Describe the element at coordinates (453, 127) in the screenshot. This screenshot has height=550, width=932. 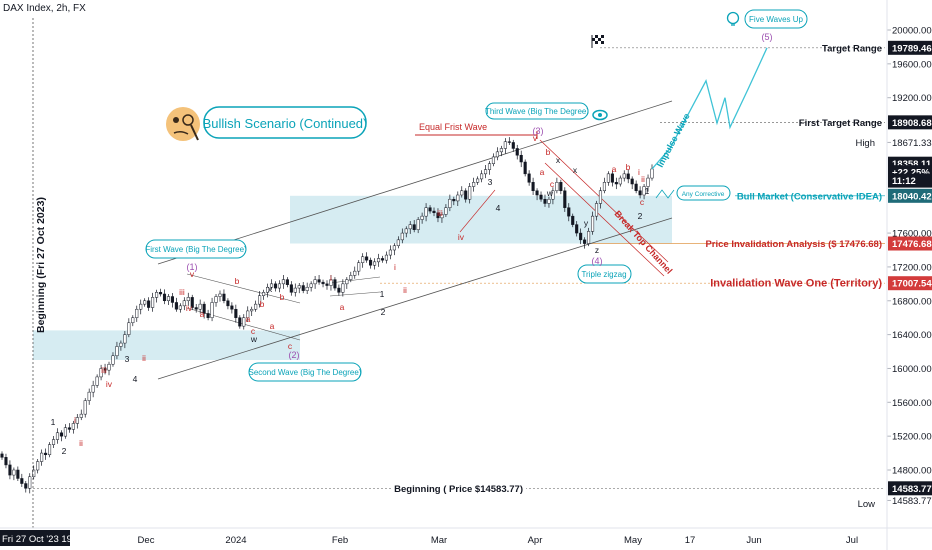
I see `equal-first-wave-text: Equal Frist Wave` at that location.